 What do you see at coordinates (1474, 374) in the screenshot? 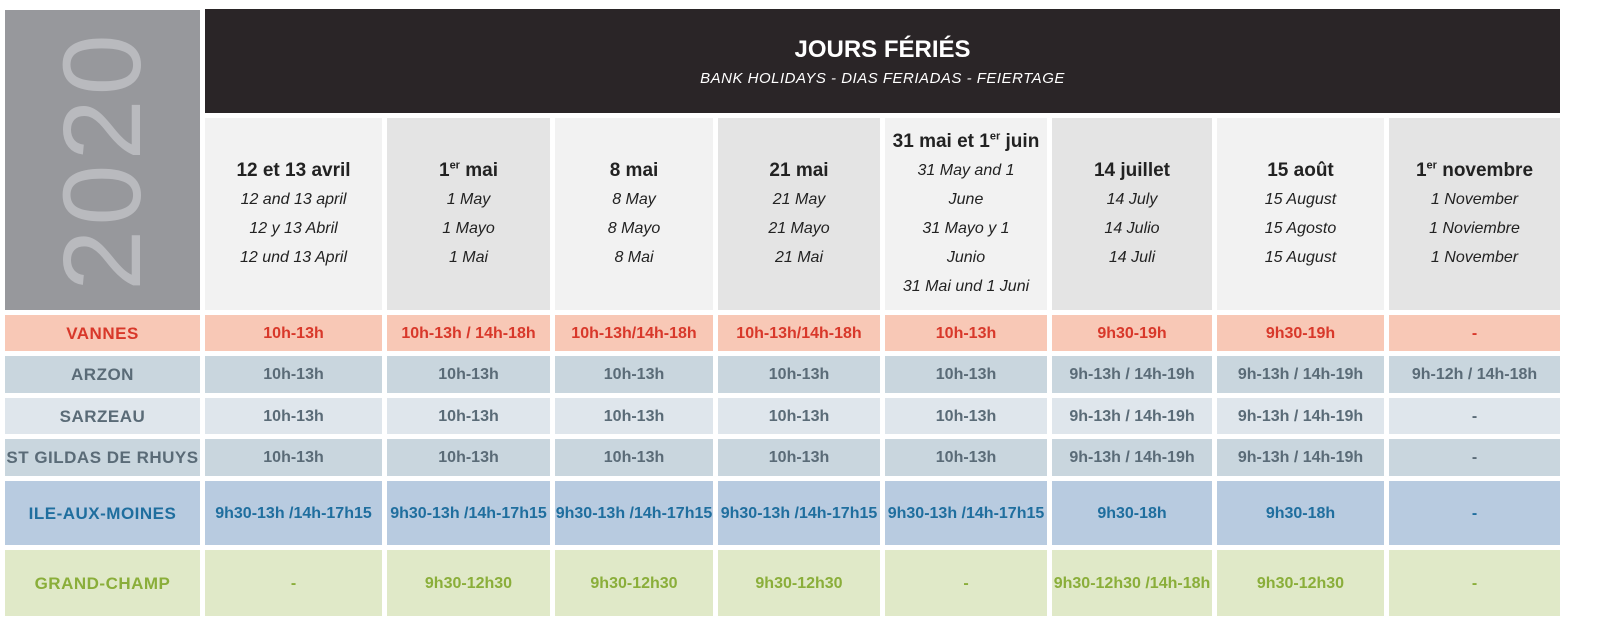
I see `hours-cell: 9h-12h / 14h-18h` at bounding box center [1474, 374].